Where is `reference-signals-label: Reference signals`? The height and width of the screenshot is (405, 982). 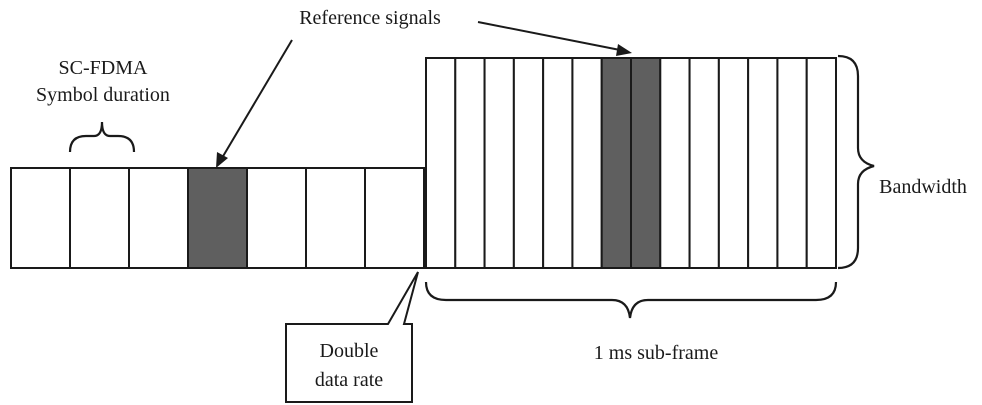 reference-signals-label: Reference signals is located at coordinates (370, 18).